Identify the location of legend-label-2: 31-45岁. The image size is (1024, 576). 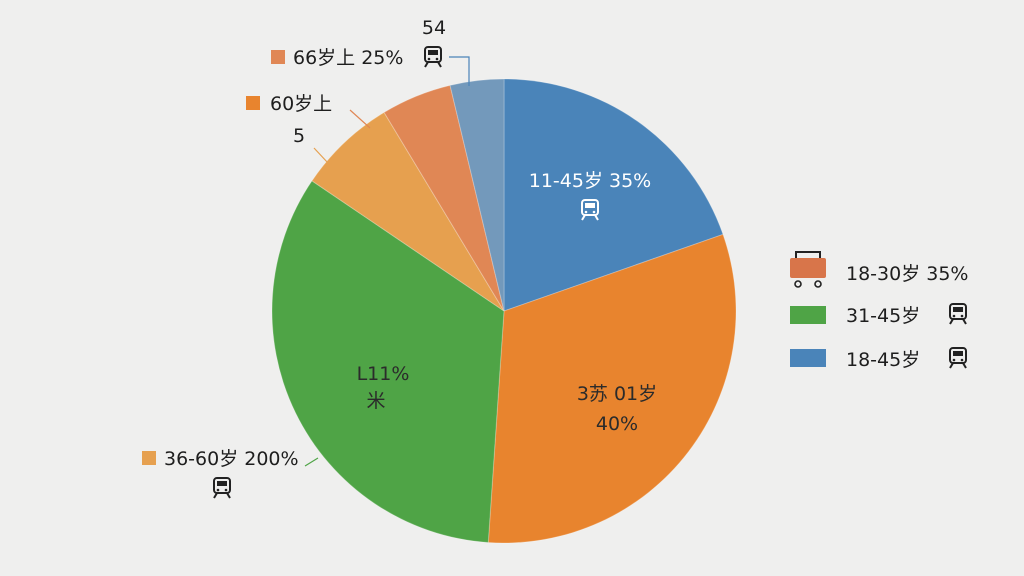
(883, 316).